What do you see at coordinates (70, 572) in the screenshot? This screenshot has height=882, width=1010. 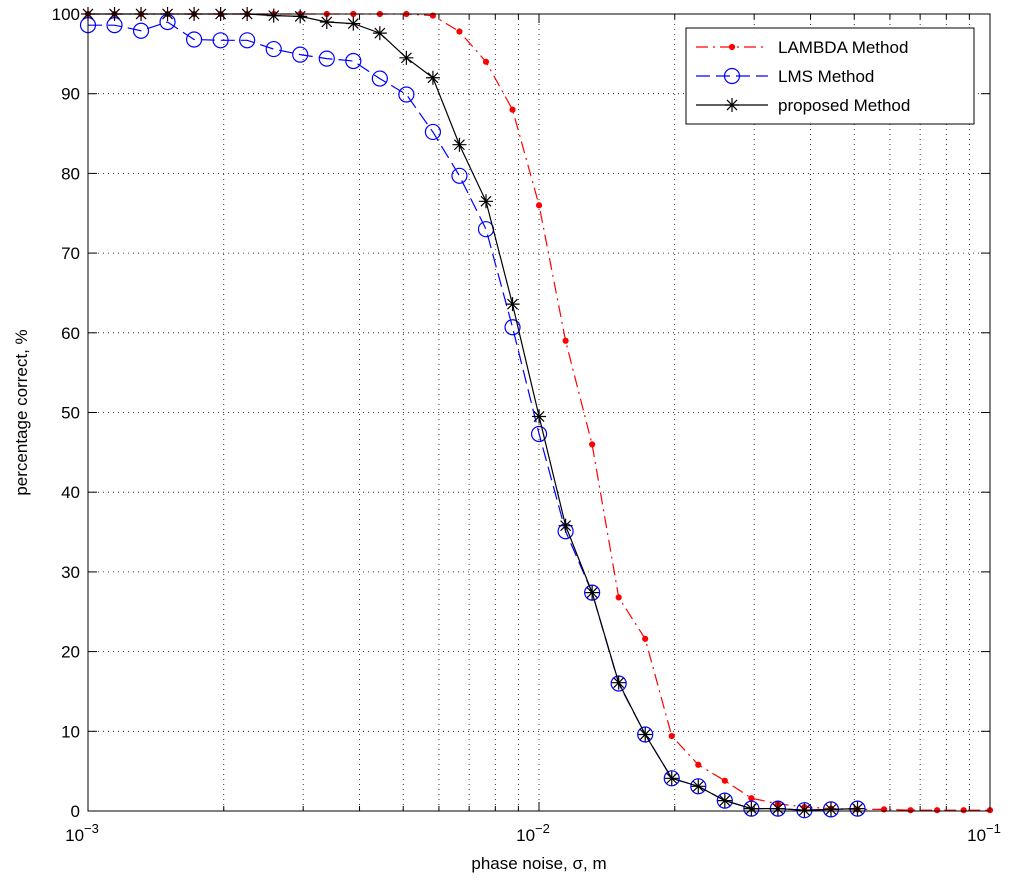 I see `y-tick-label: 30` at bounding box center [70, 572].